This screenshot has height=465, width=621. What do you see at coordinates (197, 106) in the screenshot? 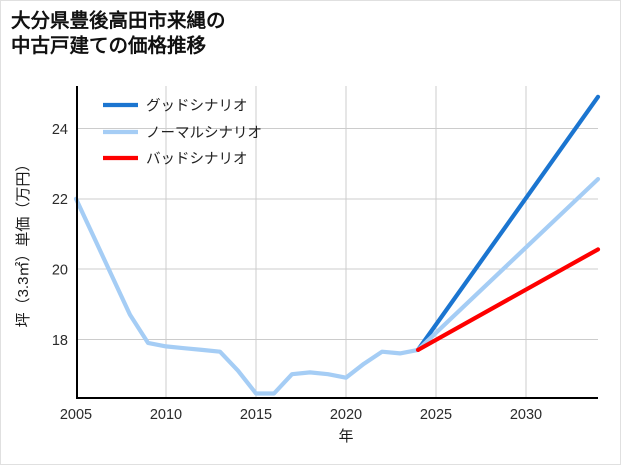
I see `legend-label-good: グッドシナリオ` at bounding box center [197, 106].